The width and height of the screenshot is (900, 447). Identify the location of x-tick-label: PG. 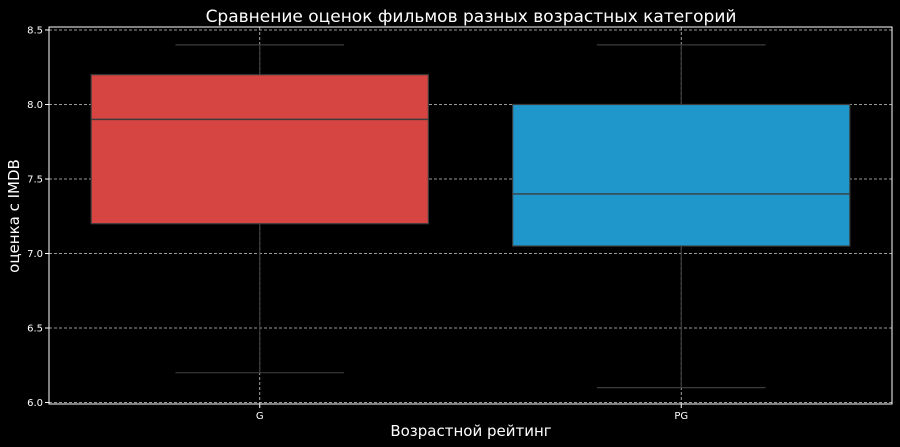
(681, 416).